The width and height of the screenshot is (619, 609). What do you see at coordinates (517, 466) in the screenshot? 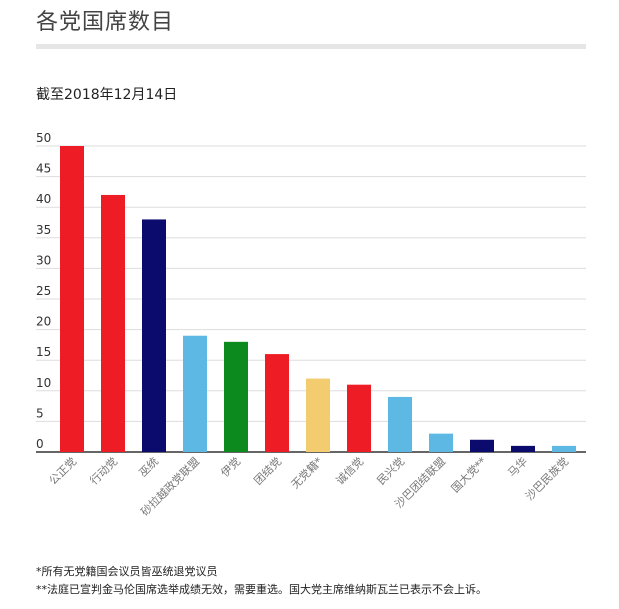
I see `x-tick-label: 马华` at bounding box center [517, 466].